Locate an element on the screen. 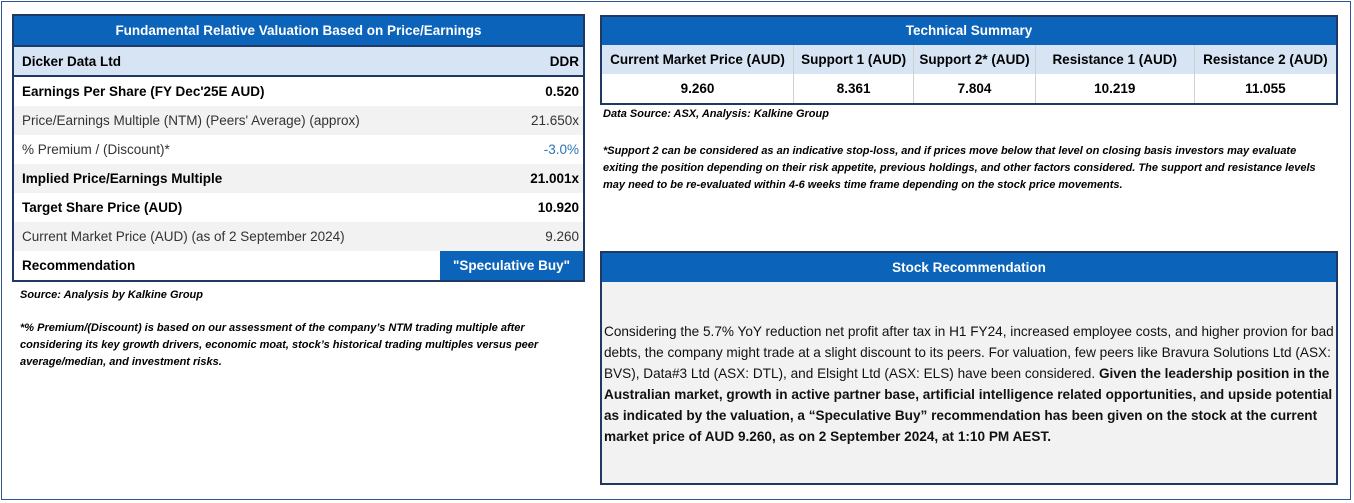 This screenshot has height=503, width=1354. target-price-label: Target Share Price (AUD) is located at coordinates (102, 207).